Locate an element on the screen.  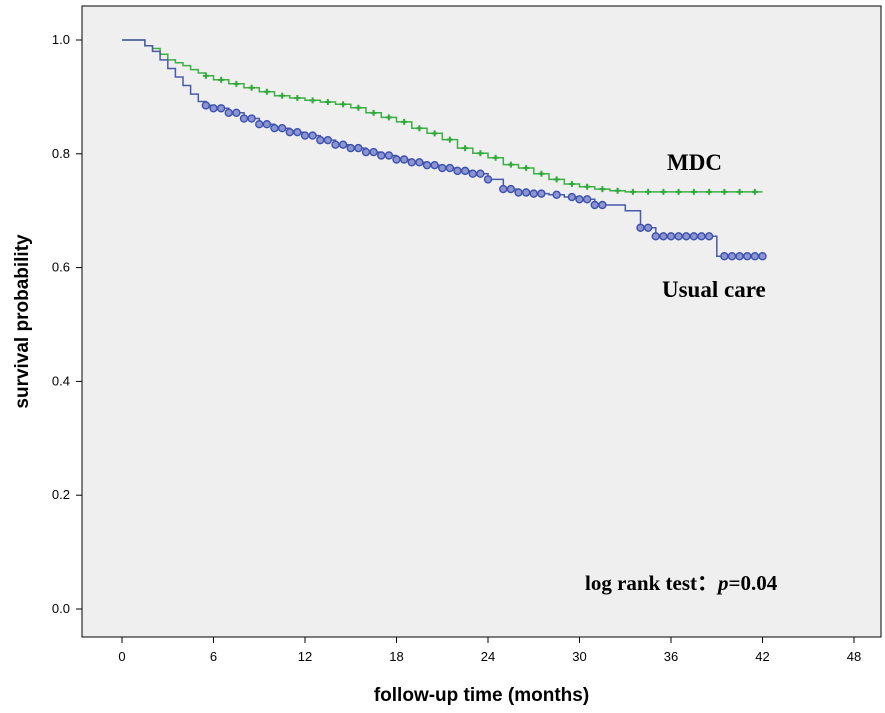
y-tick-label: 0.2 is located at coordinates (61, 494).